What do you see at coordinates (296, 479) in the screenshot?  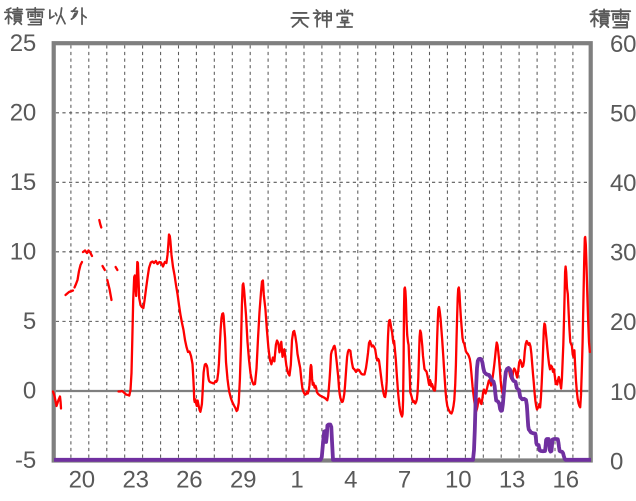 I see `svg-text: 1` at bounding box center [296, 479].